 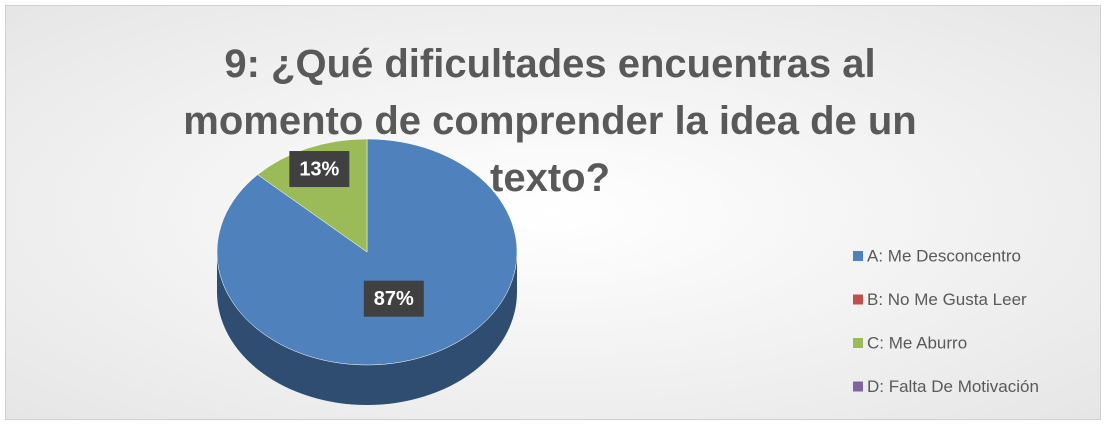 What do you see at coordinates (947, 299) in the screenshot?
I see `legend-label: B: No Me Gusta Leer` at bounding box center [947, 299].